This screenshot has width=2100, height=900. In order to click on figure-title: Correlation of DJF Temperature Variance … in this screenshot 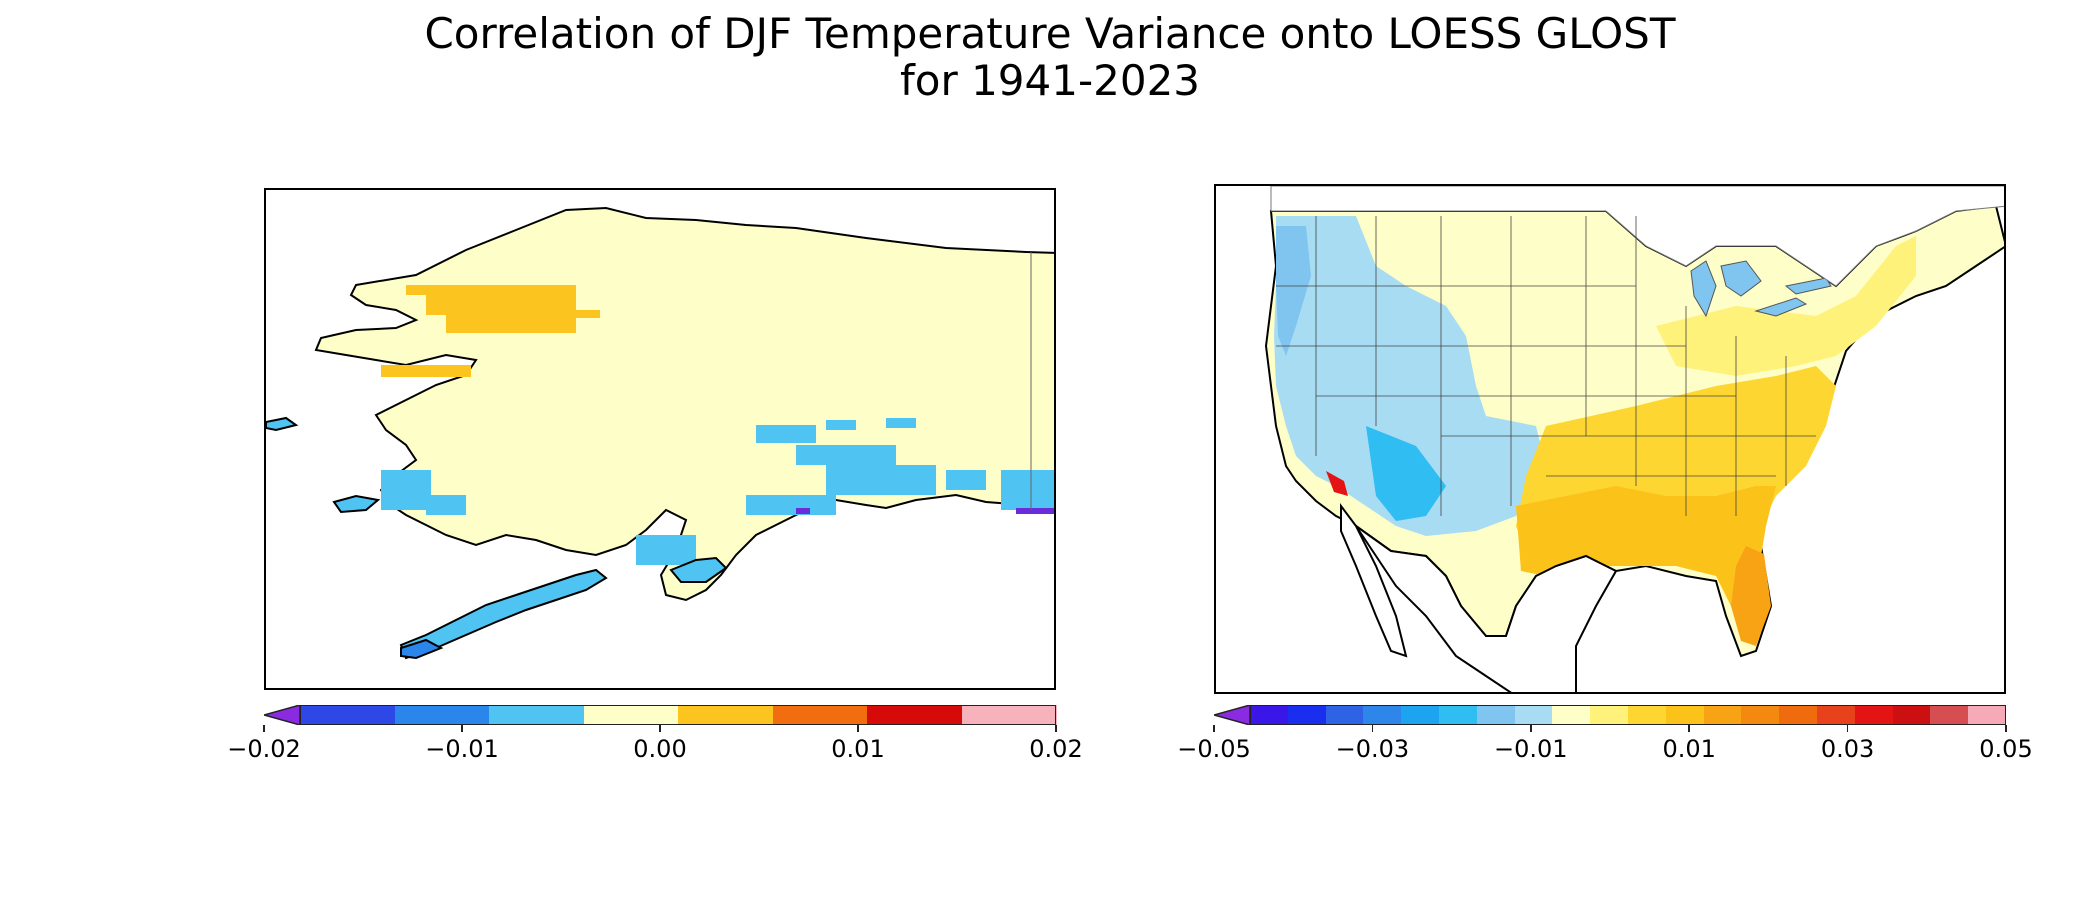, I will do `click(1050, 57)`.